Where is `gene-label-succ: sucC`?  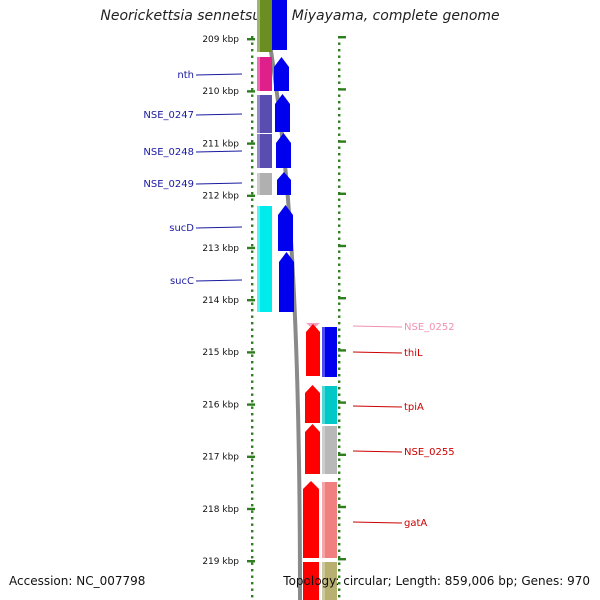 gene-label-succ: sucC is located at coordinates (182, 281).